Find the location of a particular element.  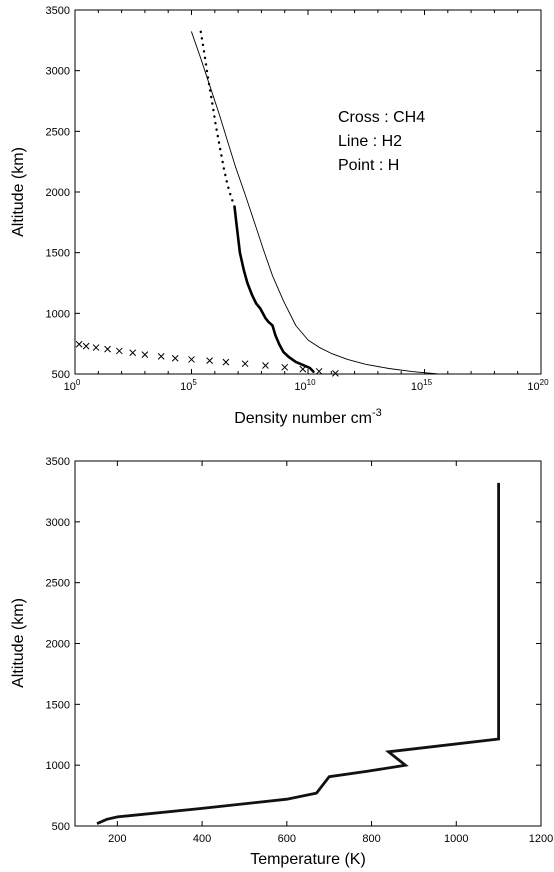

temperature-y-tick-label: 2500 is located at coordinates (58, 584).